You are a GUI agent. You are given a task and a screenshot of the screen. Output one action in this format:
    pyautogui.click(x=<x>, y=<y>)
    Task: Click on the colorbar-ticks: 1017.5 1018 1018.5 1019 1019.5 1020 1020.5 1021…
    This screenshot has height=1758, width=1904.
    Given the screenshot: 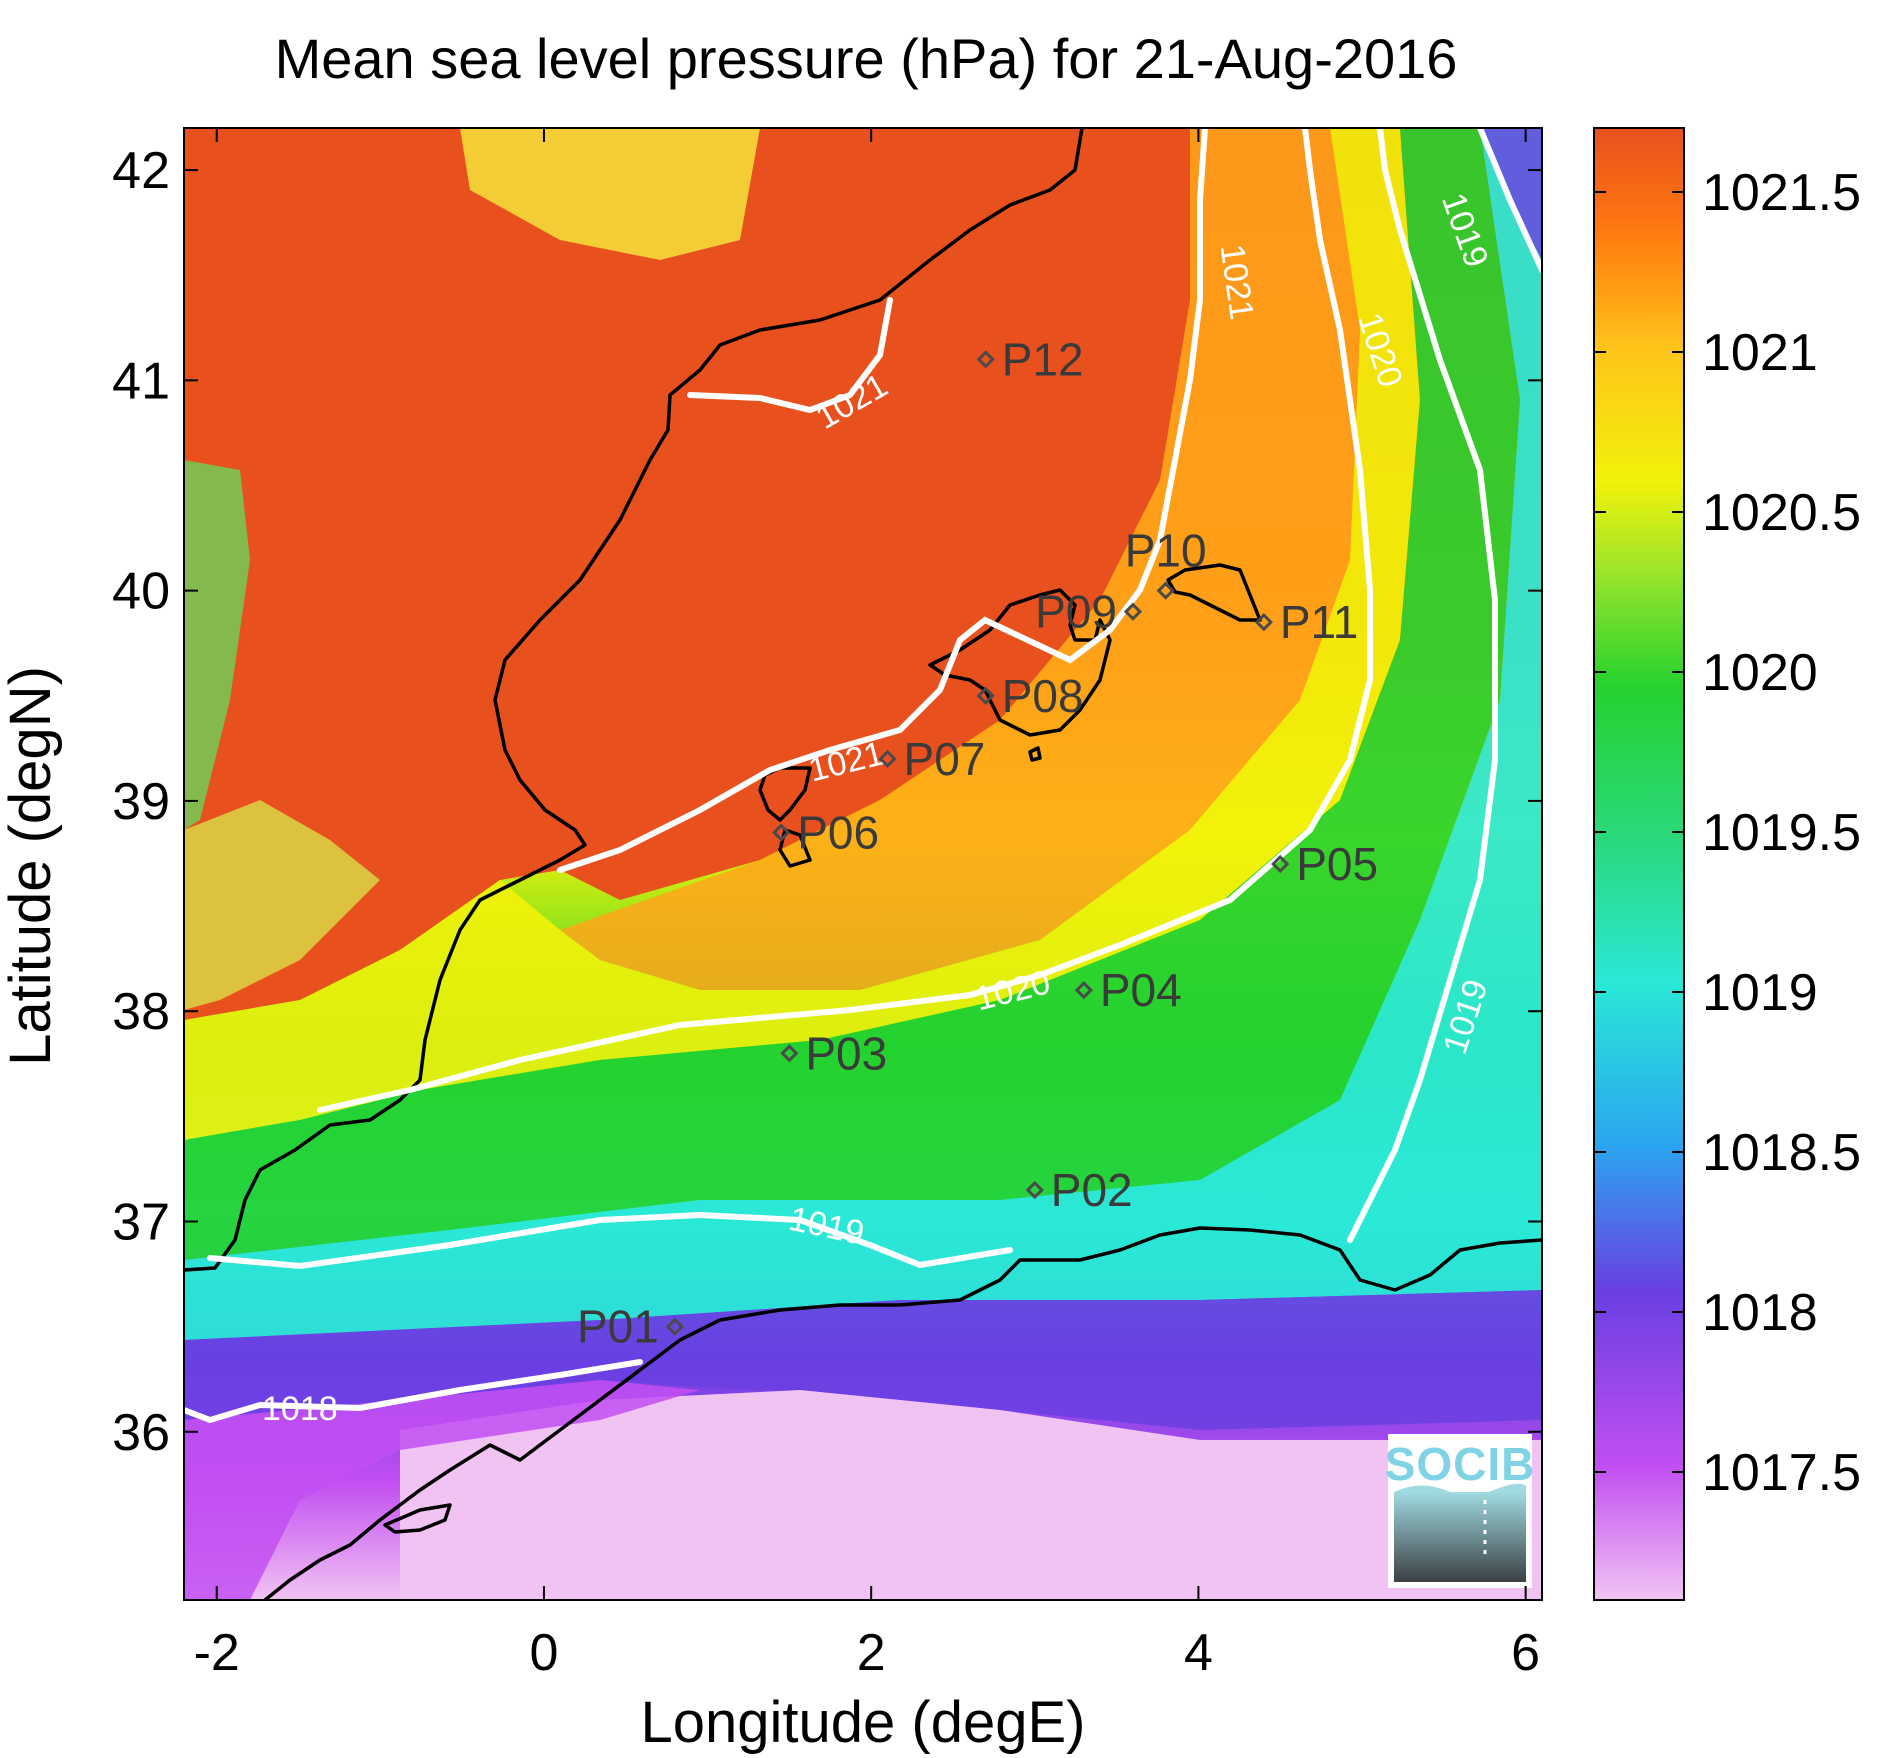 What is the action you would take?
    pyautogui.click(x=1727, y=833)
    